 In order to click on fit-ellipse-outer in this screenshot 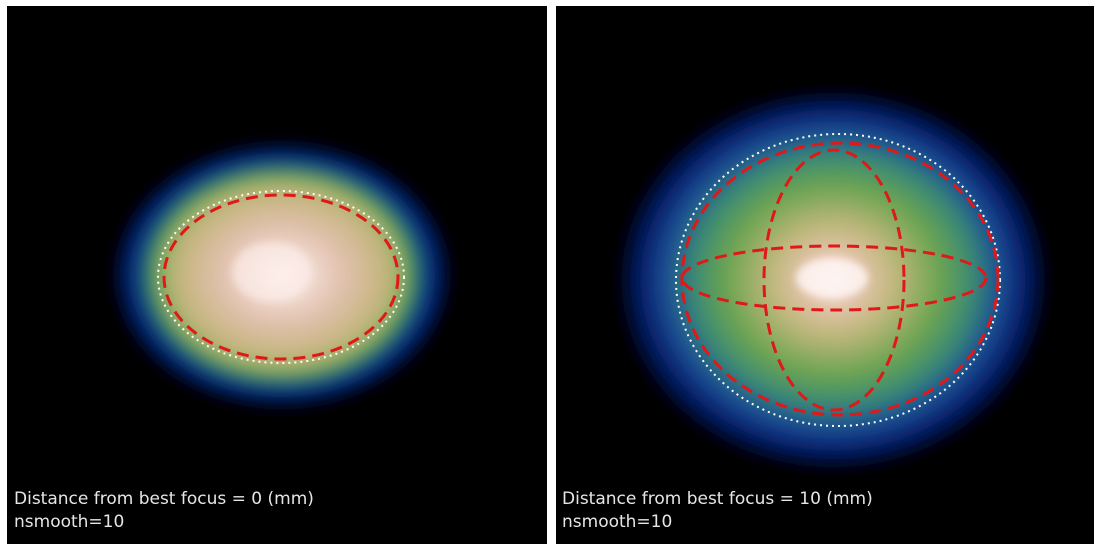, I will do `click(840, 279)`.